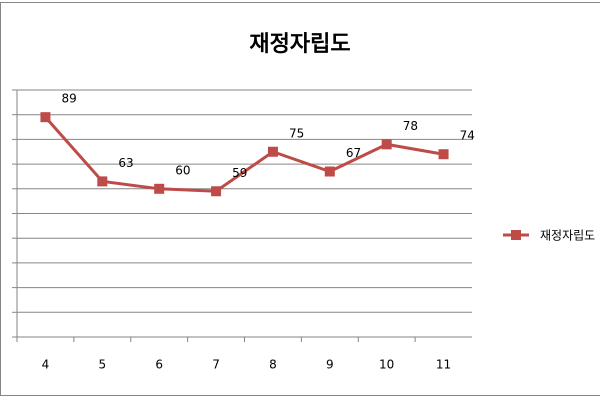  I want to click on series-line, so click(244, 154).